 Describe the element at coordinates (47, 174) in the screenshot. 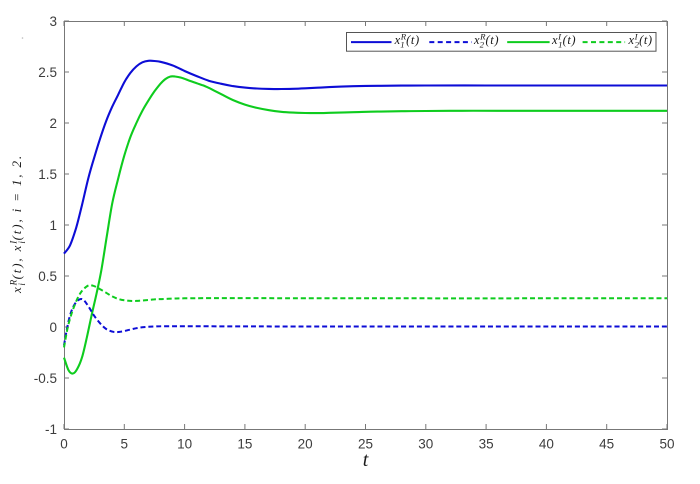

I see `svg-text: 1.5` at that location.